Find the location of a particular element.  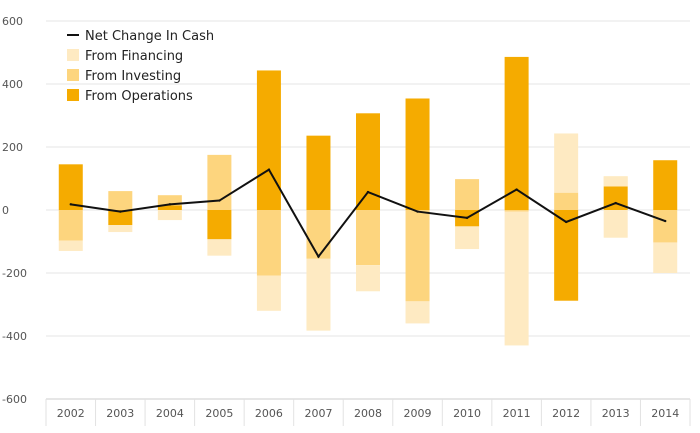

bar-from-operations-2004 is located at coordinates (169, 207).